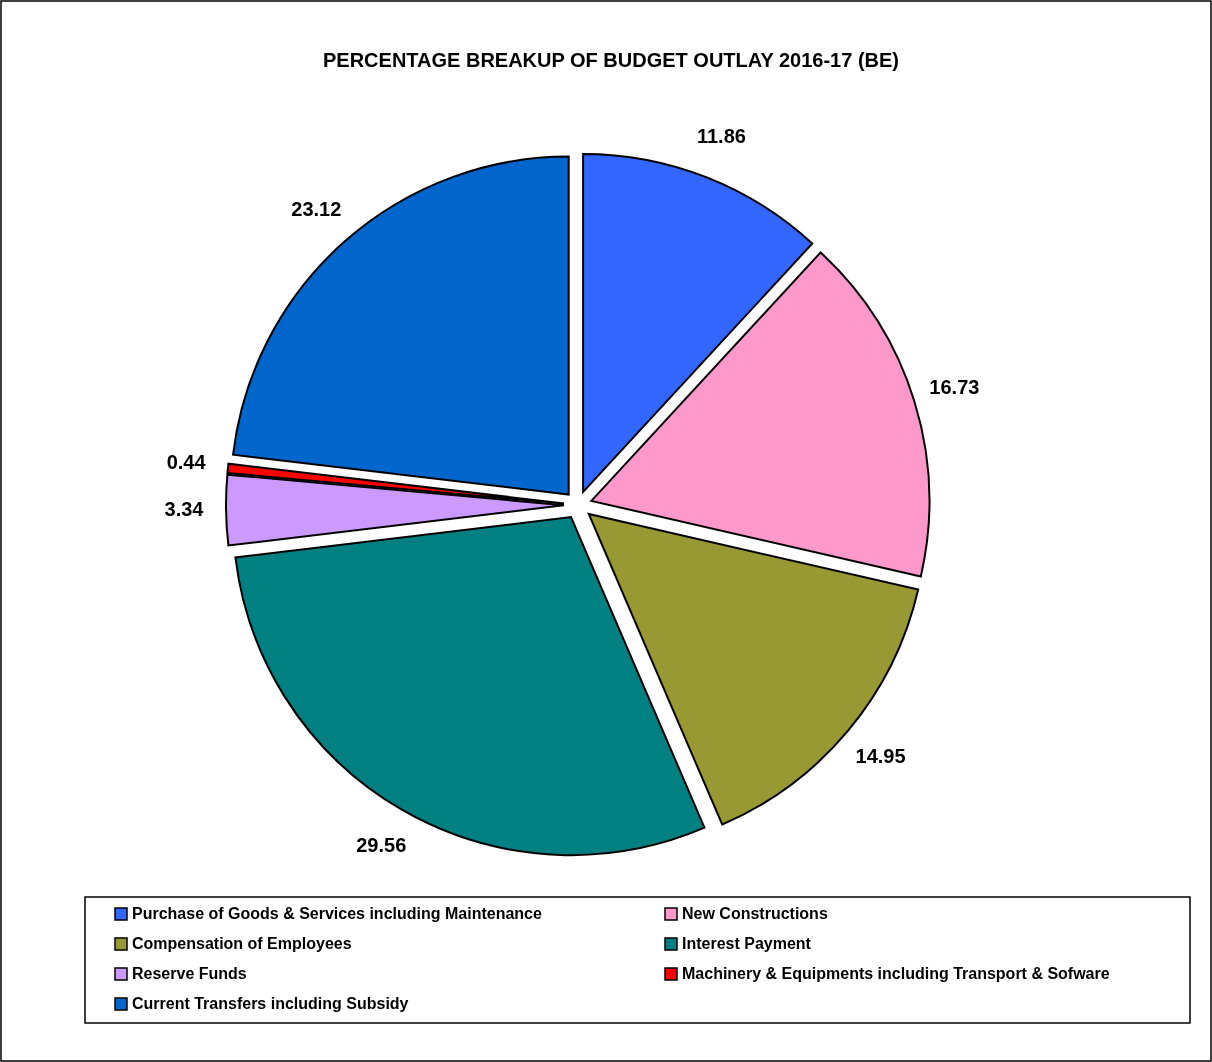 The image size is (1212, 1062). I want to click on legend-label: Machinery & Equipments including Transport & Sofware, so click(896, 974).